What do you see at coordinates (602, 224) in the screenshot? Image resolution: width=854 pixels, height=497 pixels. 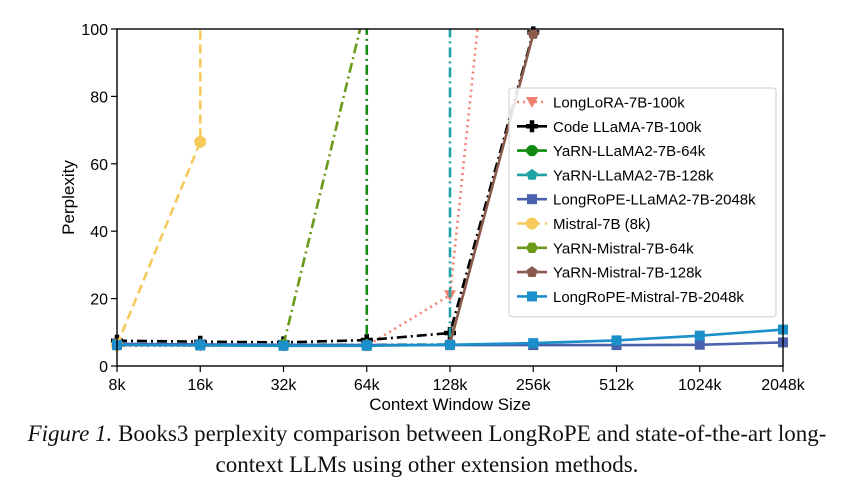 I see `legend-label: Mistral-7B (8k)` at bounding box center [602, 224].